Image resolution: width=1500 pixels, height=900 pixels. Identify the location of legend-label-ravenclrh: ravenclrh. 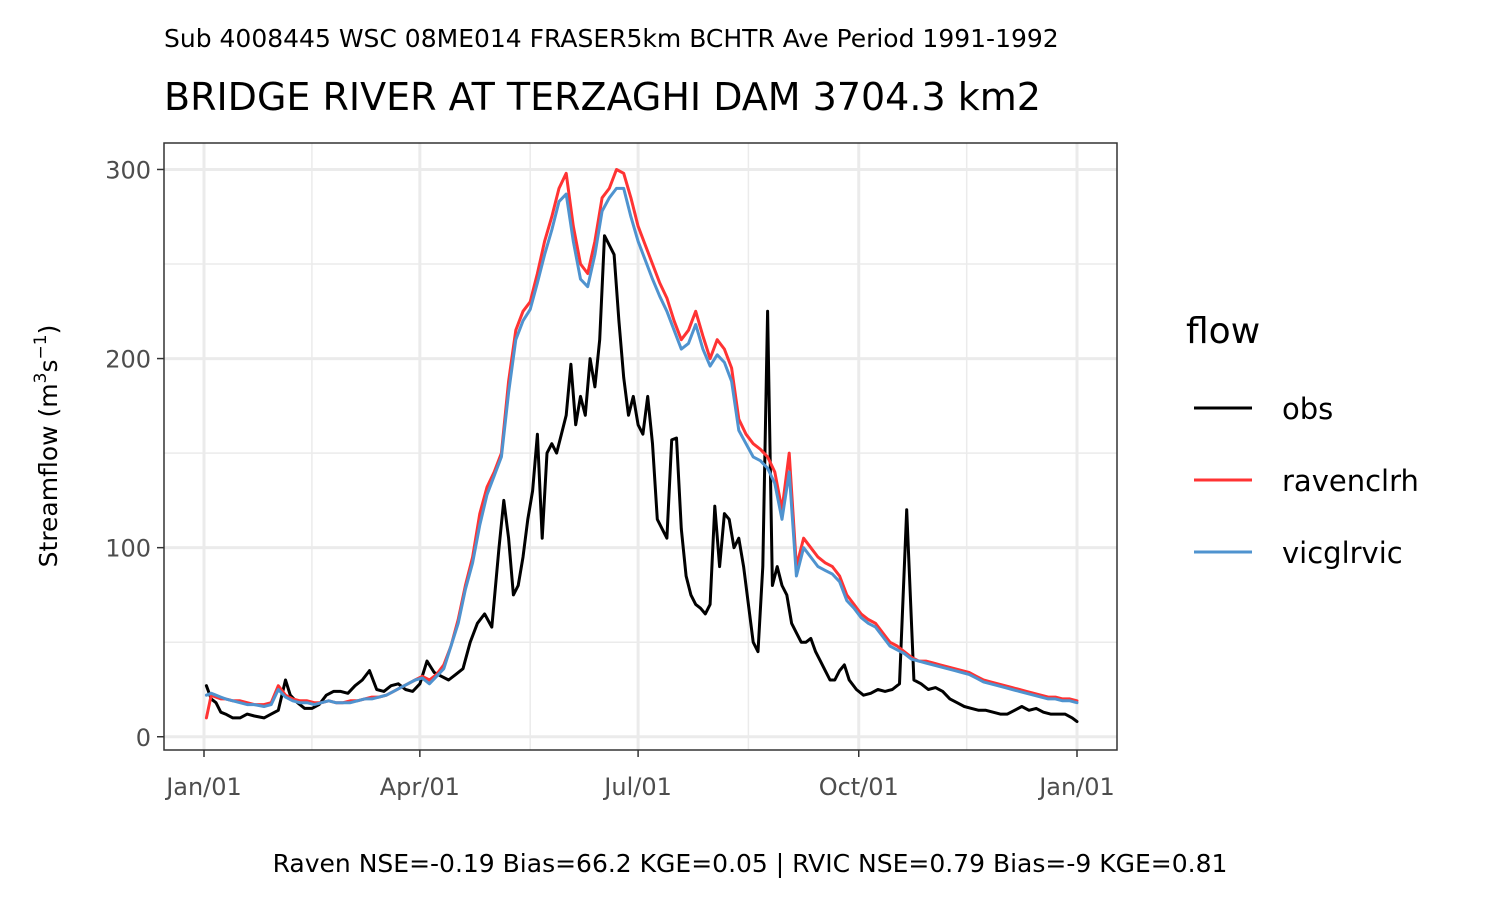
(1350, 481).